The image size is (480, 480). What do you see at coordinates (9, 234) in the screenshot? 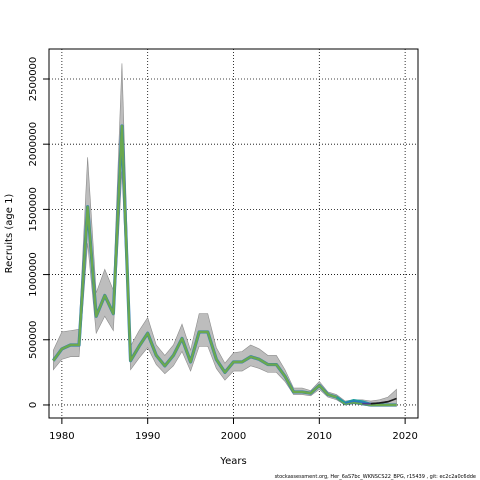
I see `y-axis-title: Recruits (age 1)` at bounding box center [9, 234].